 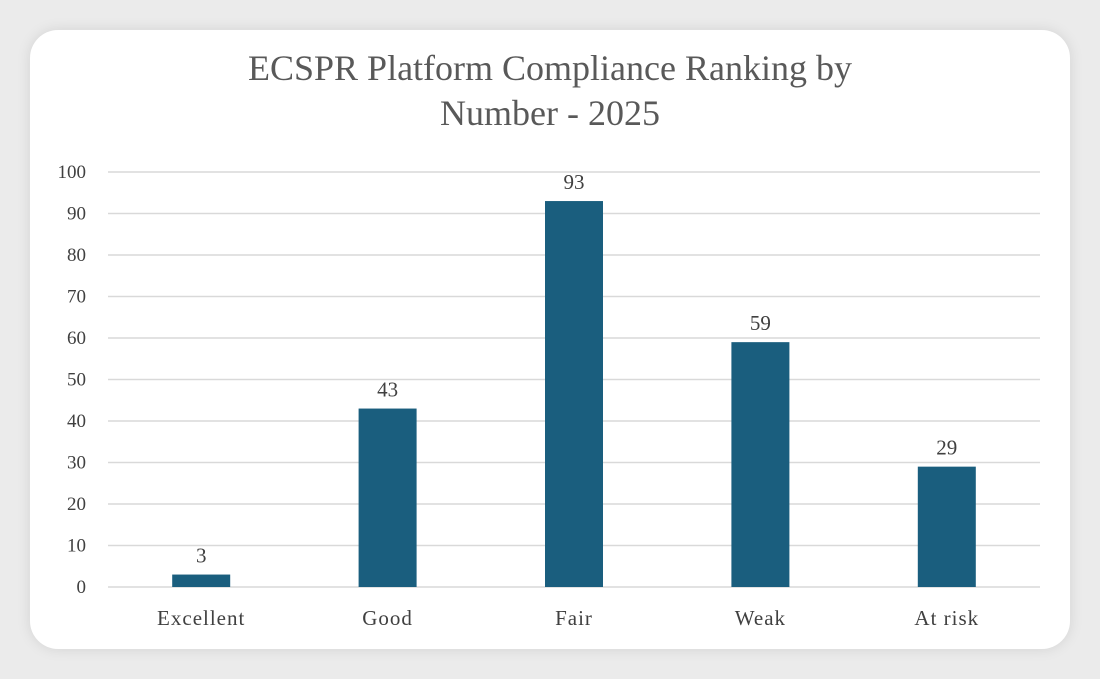 What do you see at coordinates (76, 255) in the screenshot?
I see `y-tick-label: 80` at bounding box center [76, 255].